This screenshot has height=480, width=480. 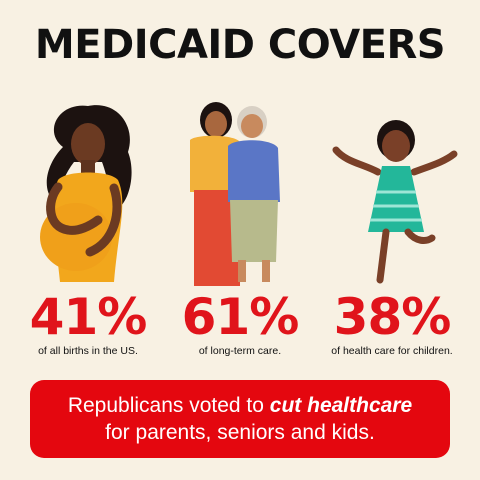 I want to click on banner-prefix: Republicans voted to, so click(x=168, y=405).